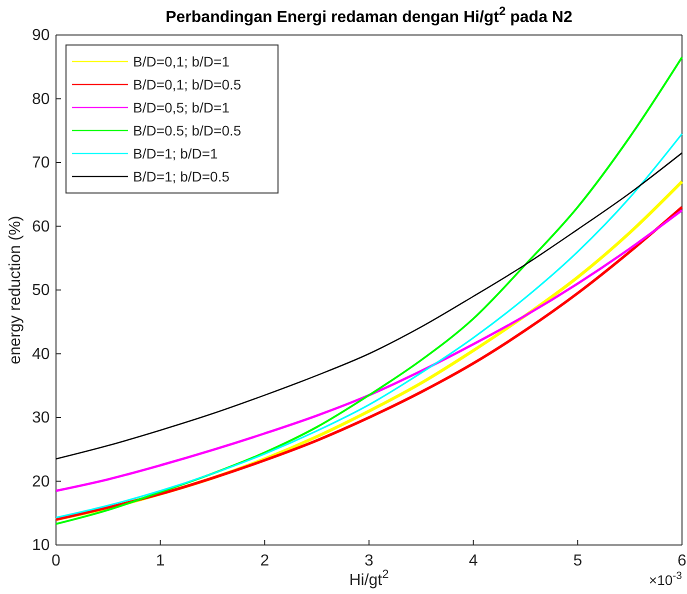  What do you see at coordinates (56, 561) in the screenshot?
I see `x-tick-label: 0` at bounding box center [56, 561].